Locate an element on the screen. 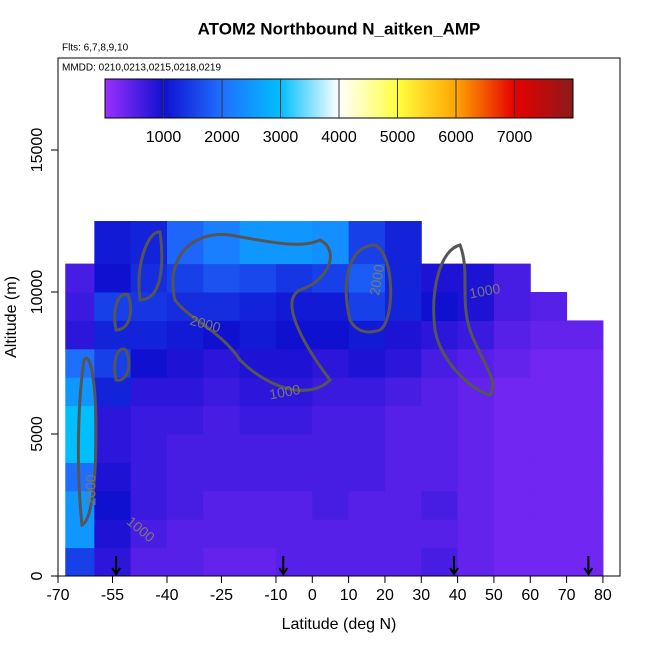  colorbar-tick-label: 6000 is located at coordinates (456, 137).